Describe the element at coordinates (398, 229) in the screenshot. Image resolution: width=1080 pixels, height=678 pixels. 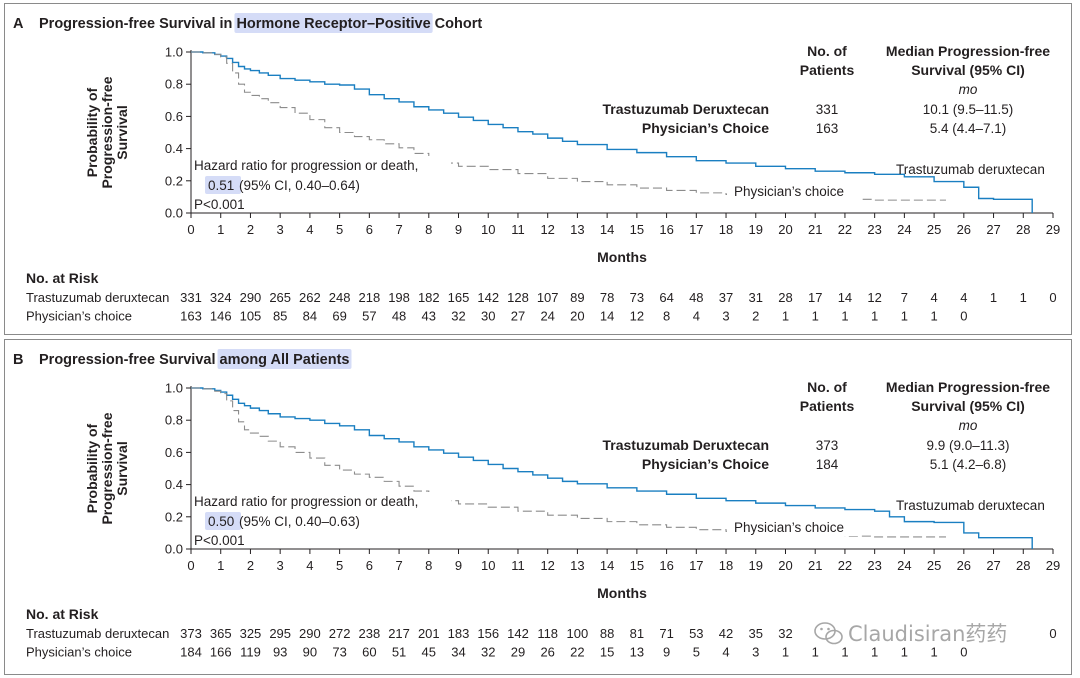
I see `x-tick-label: 7` at that location.